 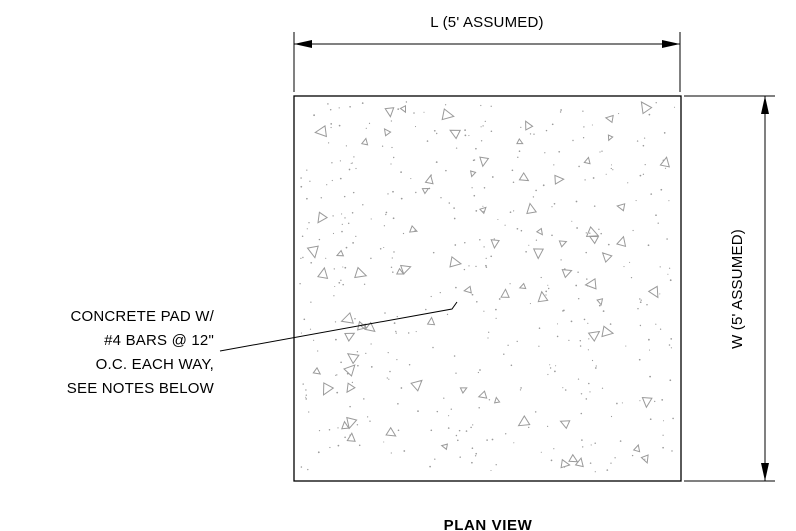 I want to click on callout-leader-line, so click(x=338, y=326).